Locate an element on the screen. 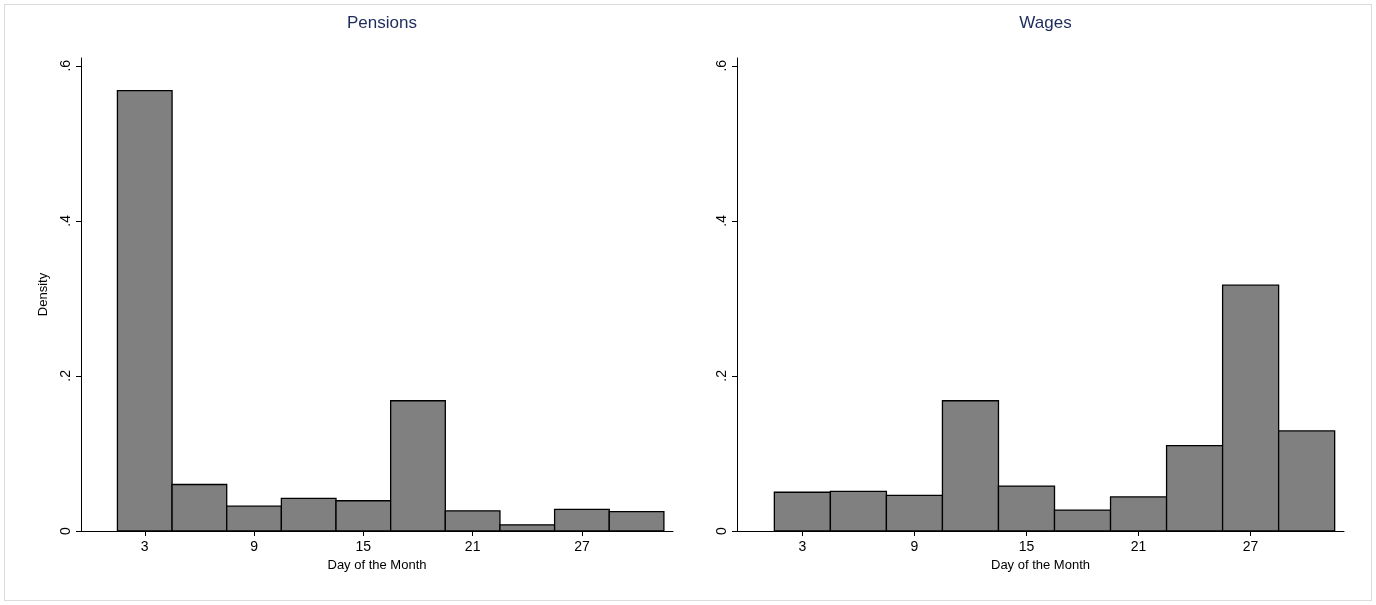 The width and height of the screenshot is (1376, 605). chart-title: Pensions is located at coordinates (382, 22).